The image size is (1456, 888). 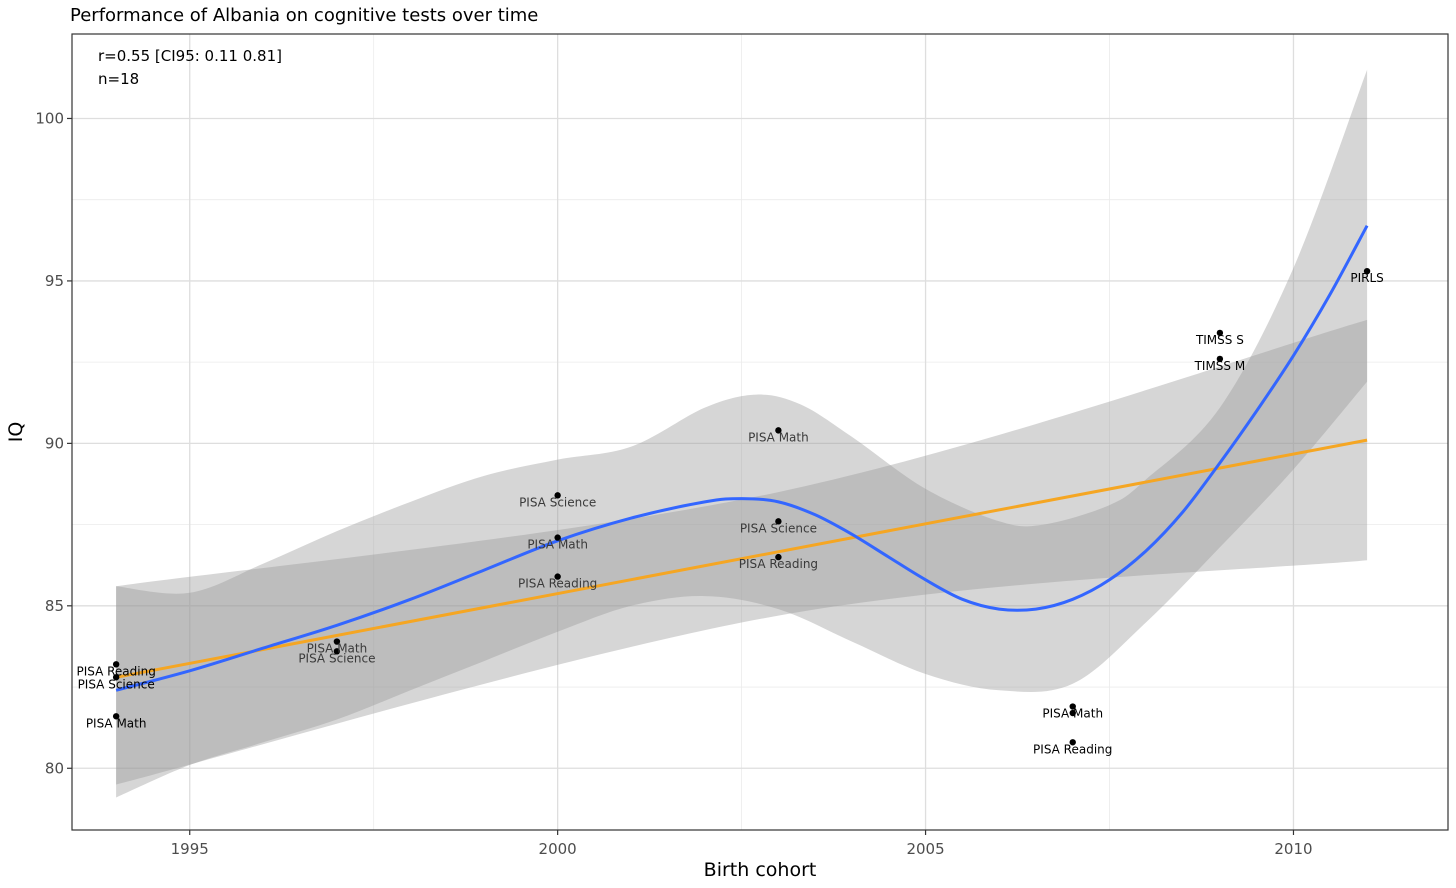 I want to click on y-tick-label: 90, so click(x=54, y=443).